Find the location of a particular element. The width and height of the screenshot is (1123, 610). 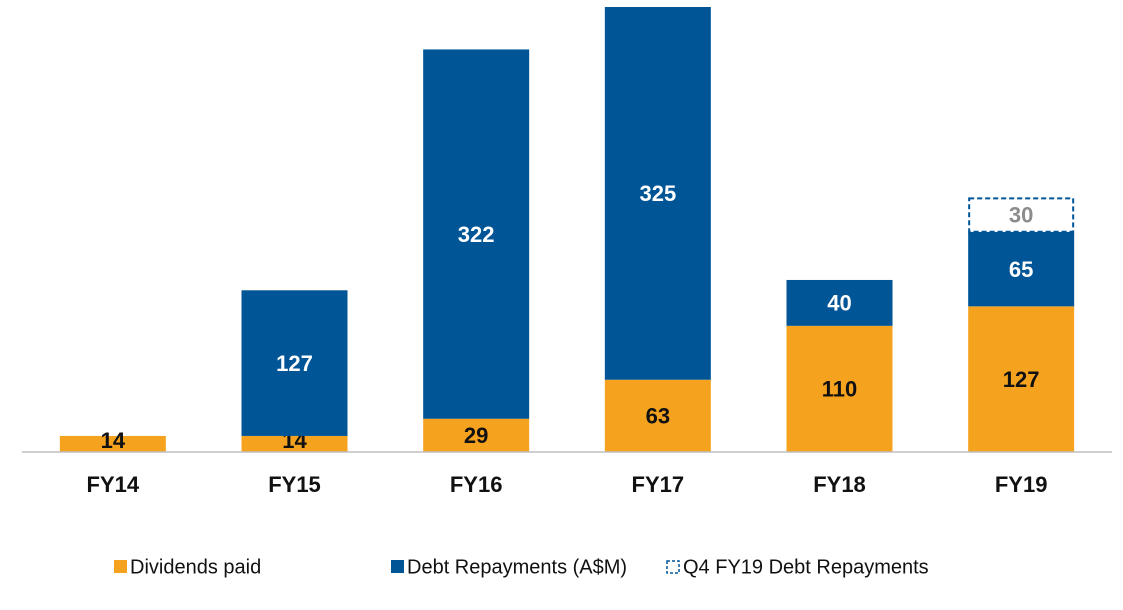

data-label: 322 is located at coordinates (476, 234).